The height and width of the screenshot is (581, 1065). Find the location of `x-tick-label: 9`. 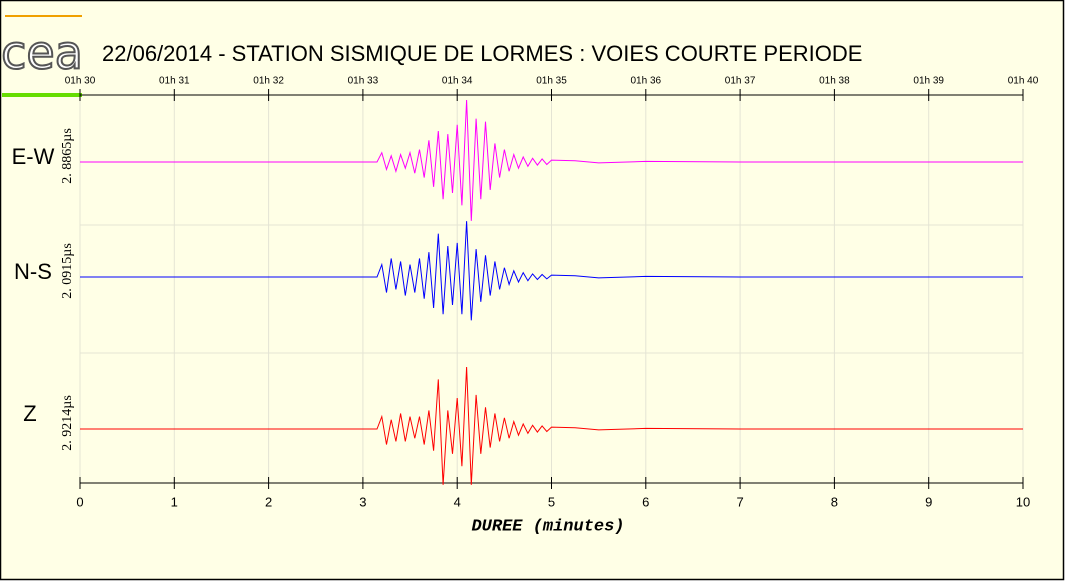

x-tick-label: 9 is located at coordinates (928, 501).